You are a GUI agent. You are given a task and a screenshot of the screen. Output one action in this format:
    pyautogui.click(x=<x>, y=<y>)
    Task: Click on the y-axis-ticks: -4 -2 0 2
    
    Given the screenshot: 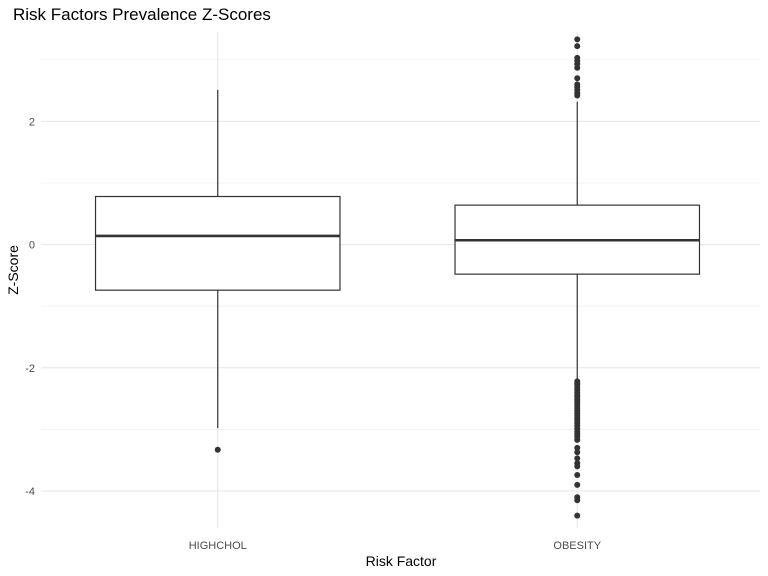 What is the action you would take?
    pyautogui.click(x=30, y=307)
    